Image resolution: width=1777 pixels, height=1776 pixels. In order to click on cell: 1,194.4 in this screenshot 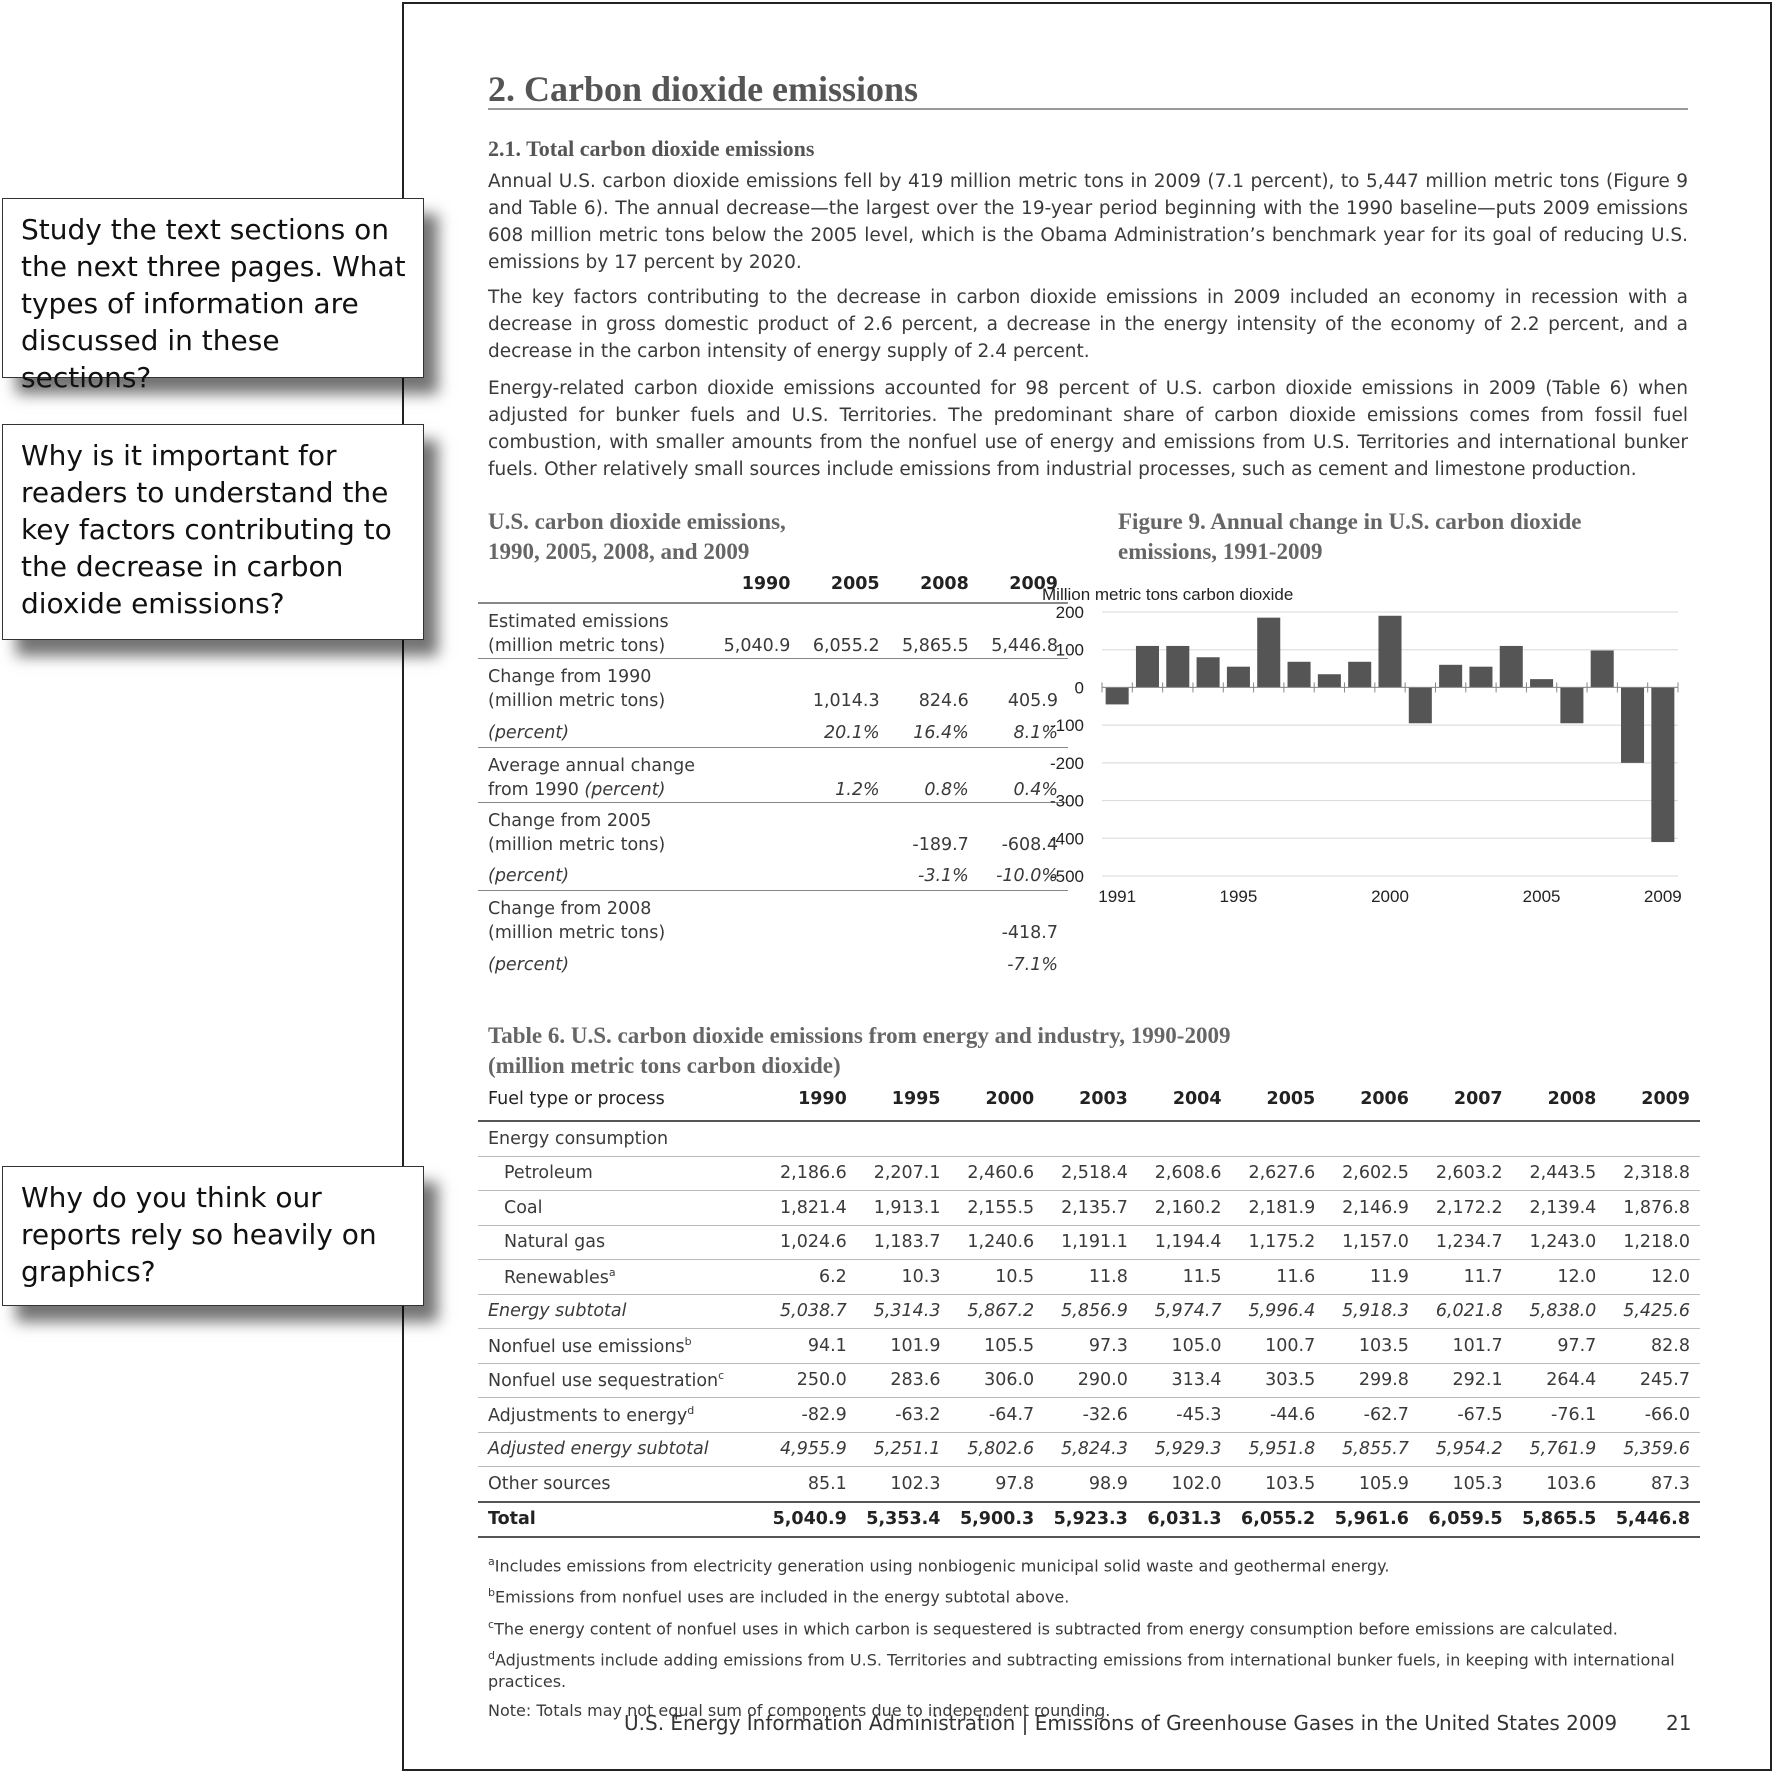, I will do `click(1184, 1242)`.